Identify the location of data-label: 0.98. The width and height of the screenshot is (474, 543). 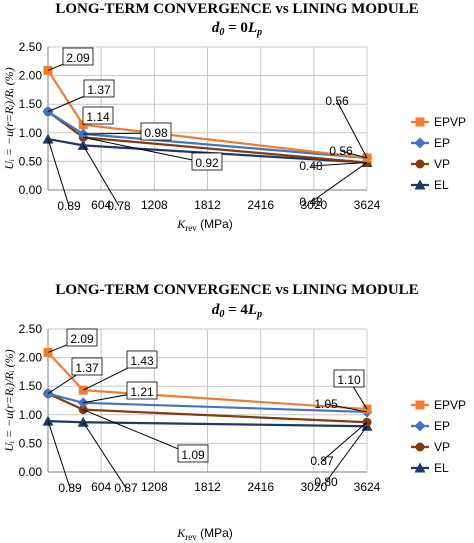
(156, 133).